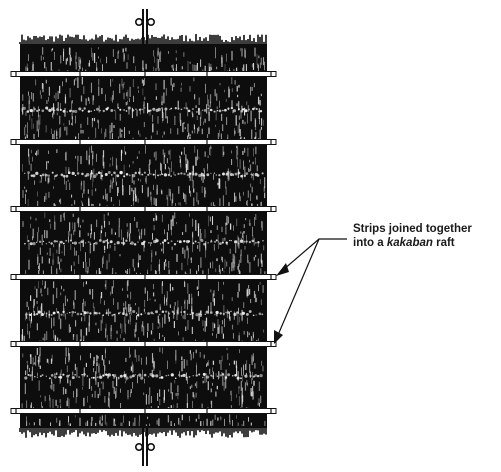 This screenshot has height=472, width=501. What do you see at coordinates (145, 447) in the screenshot?
I see `bottom-anchor-stake` at bounding box center [145, 447].